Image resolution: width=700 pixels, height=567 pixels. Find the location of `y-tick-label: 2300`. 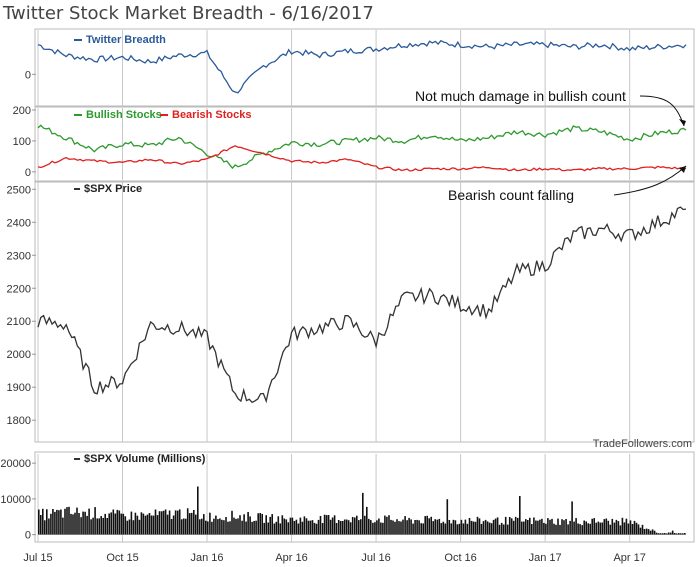

y-tick-label: 2300 is located at coordinates (19, 256).